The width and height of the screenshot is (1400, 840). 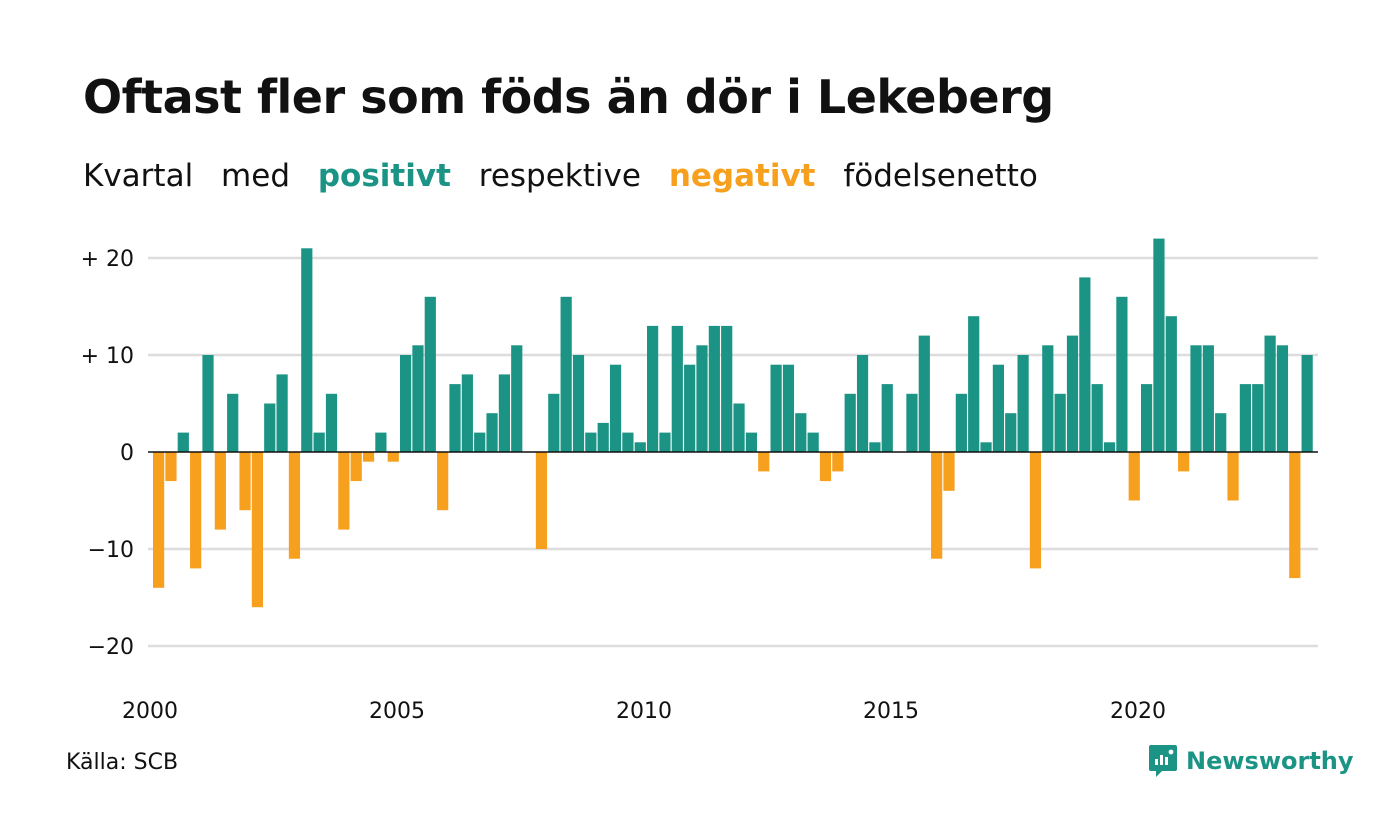 I want to click on brand-name: Newsworthy, so click(x=1270, y=761).